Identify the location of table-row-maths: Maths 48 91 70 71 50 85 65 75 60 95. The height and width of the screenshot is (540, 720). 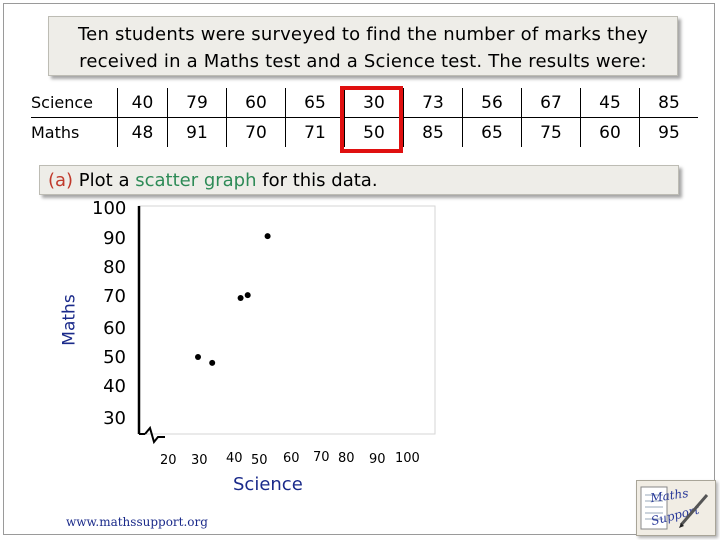
(364, 132).